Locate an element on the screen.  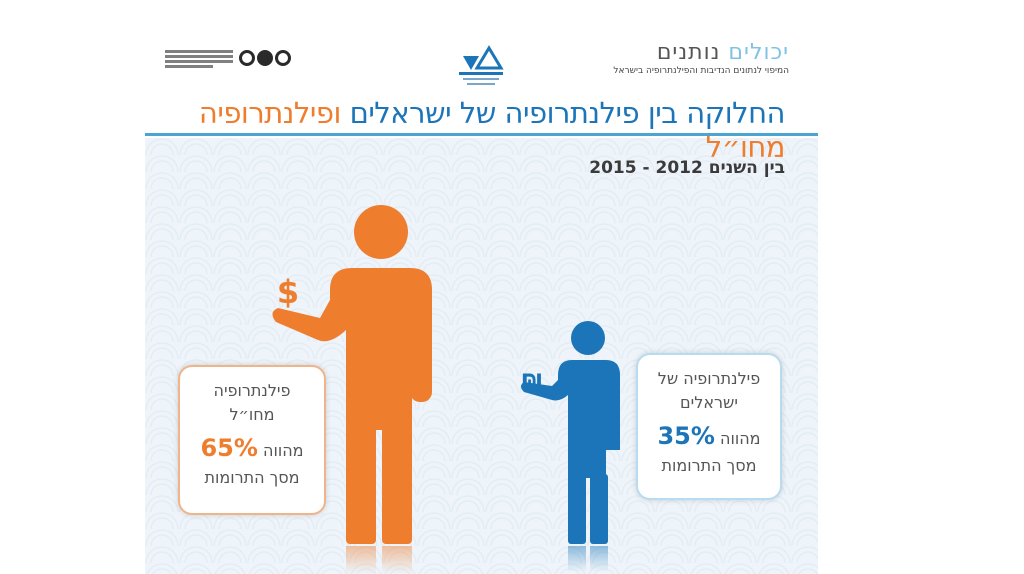
abroad-figure-arm is located at coordinates (421, 342).